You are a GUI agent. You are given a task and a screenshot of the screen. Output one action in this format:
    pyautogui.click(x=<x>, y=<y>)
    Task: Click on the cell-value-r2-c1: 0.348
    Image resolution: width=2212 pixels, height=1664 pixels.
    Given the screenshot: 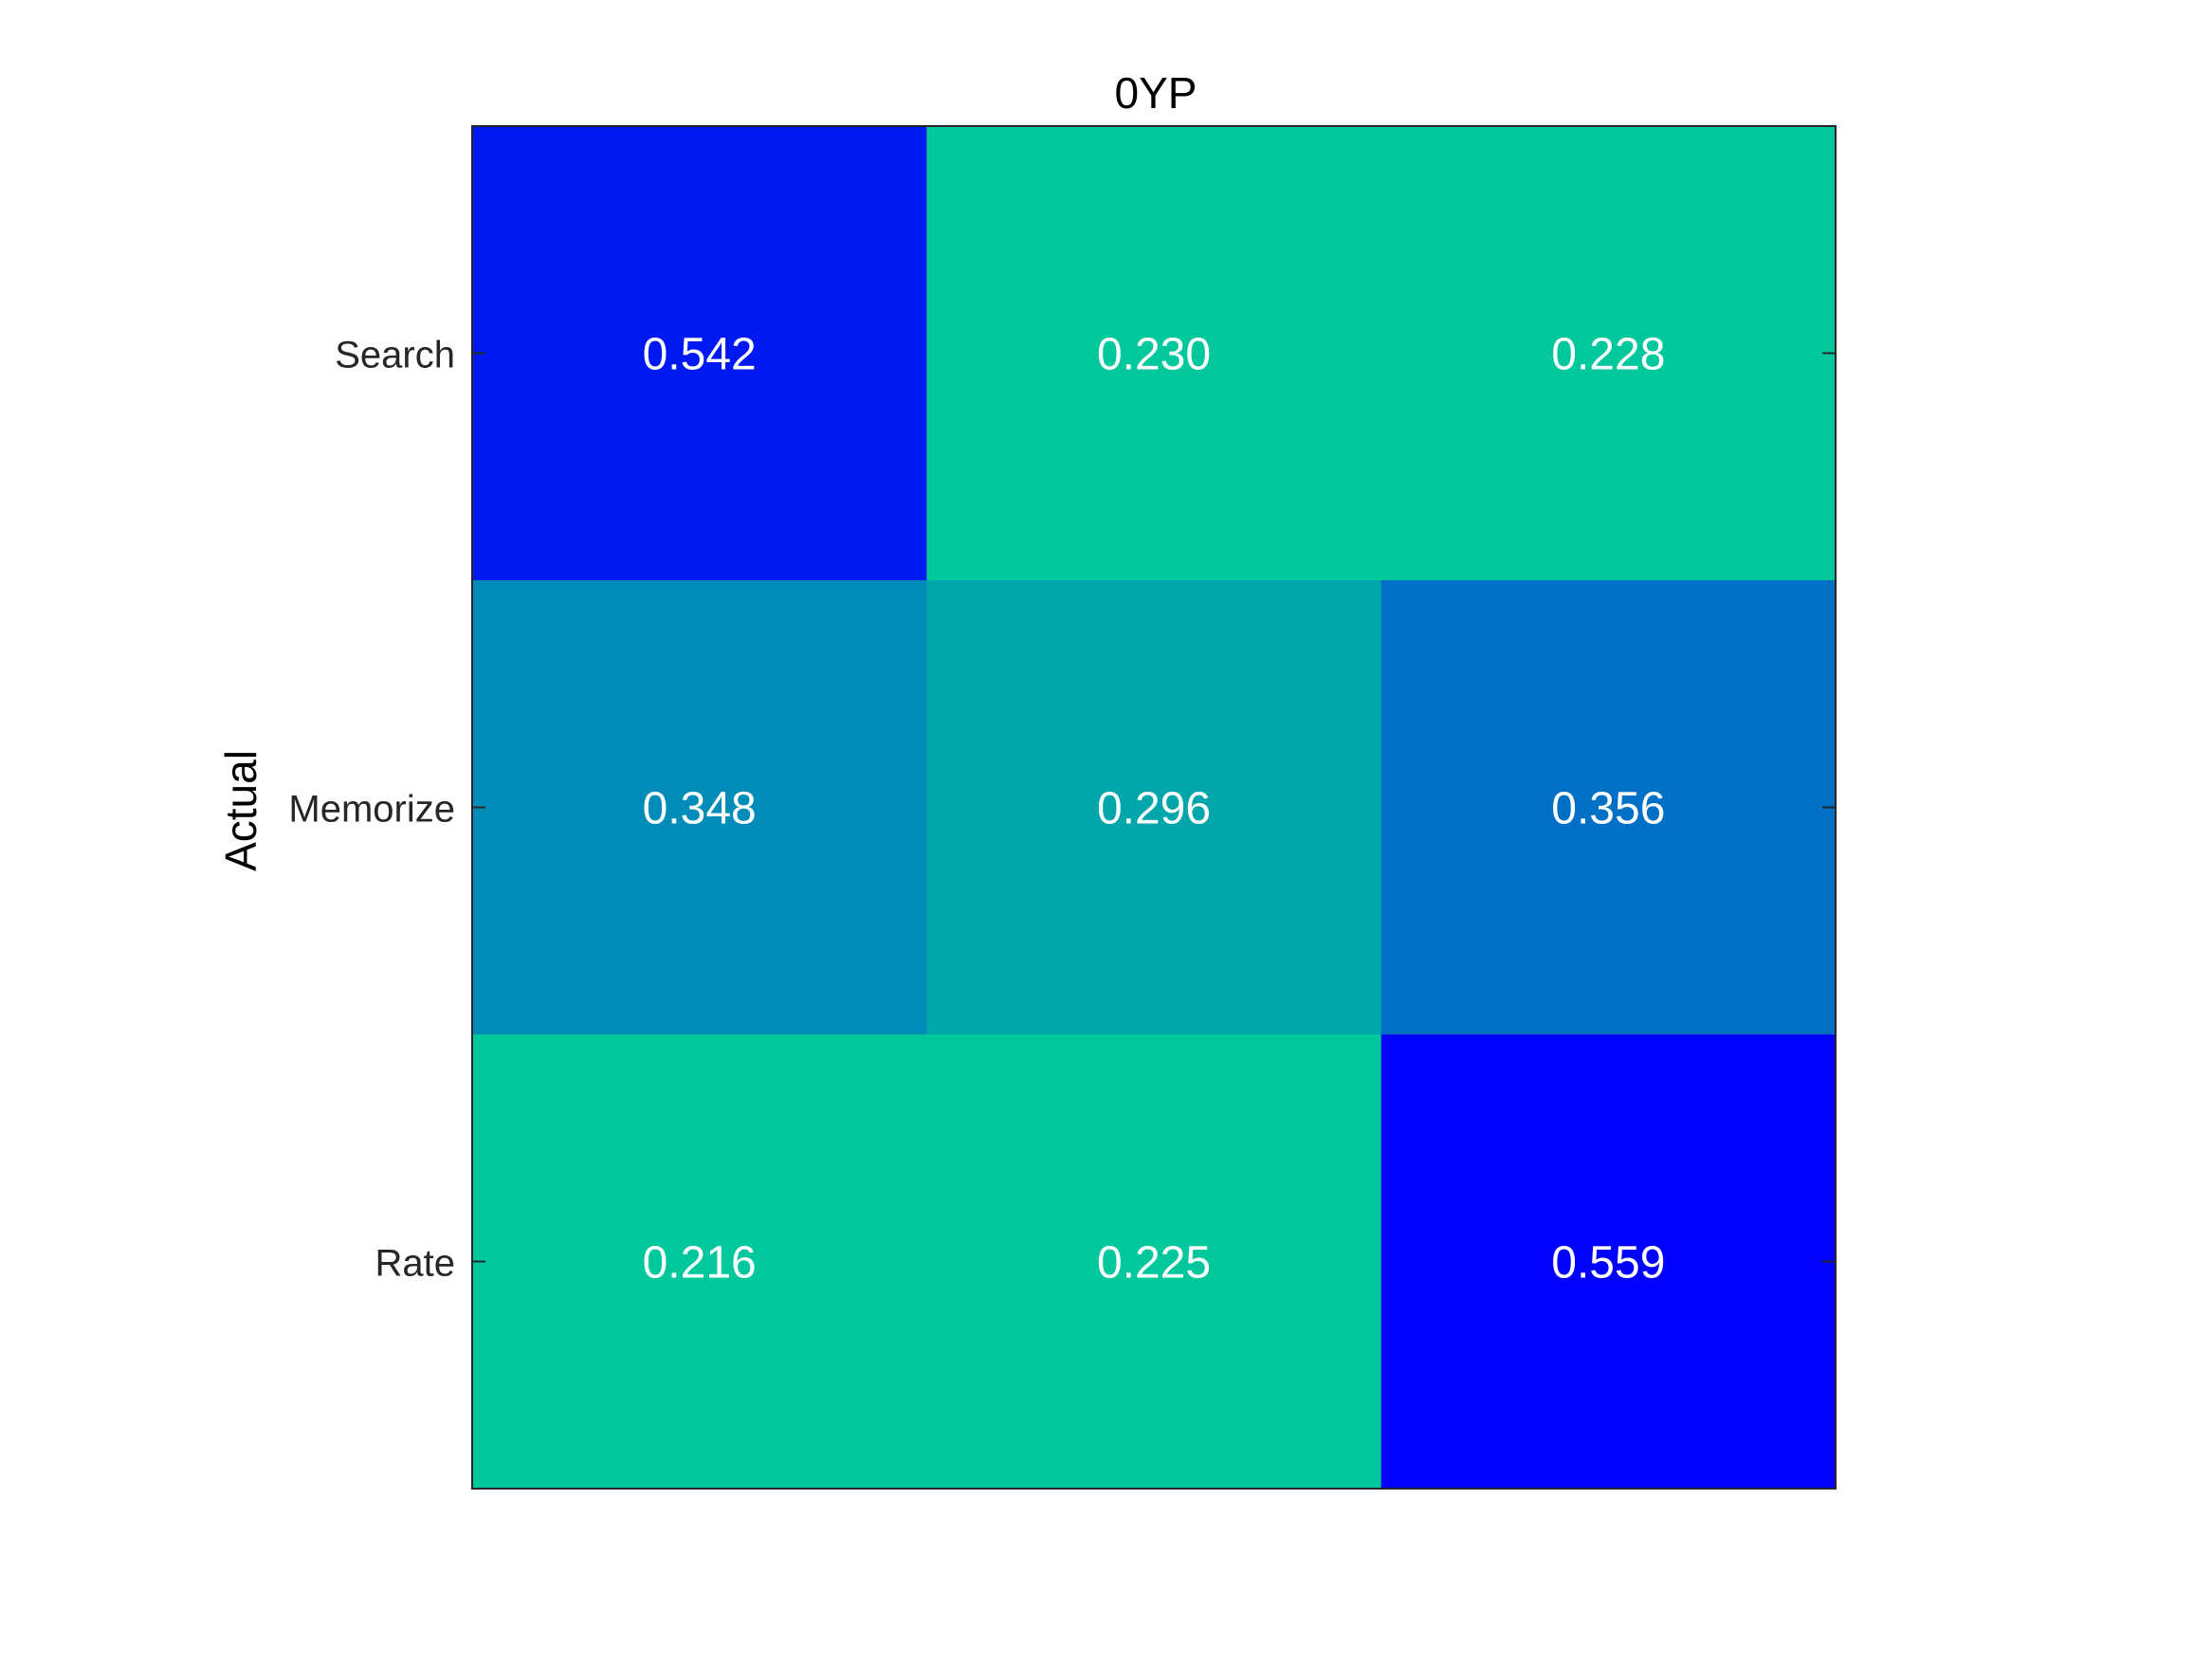 What is the action you would take?
    pyautogui.click(x=700, y=809)
    